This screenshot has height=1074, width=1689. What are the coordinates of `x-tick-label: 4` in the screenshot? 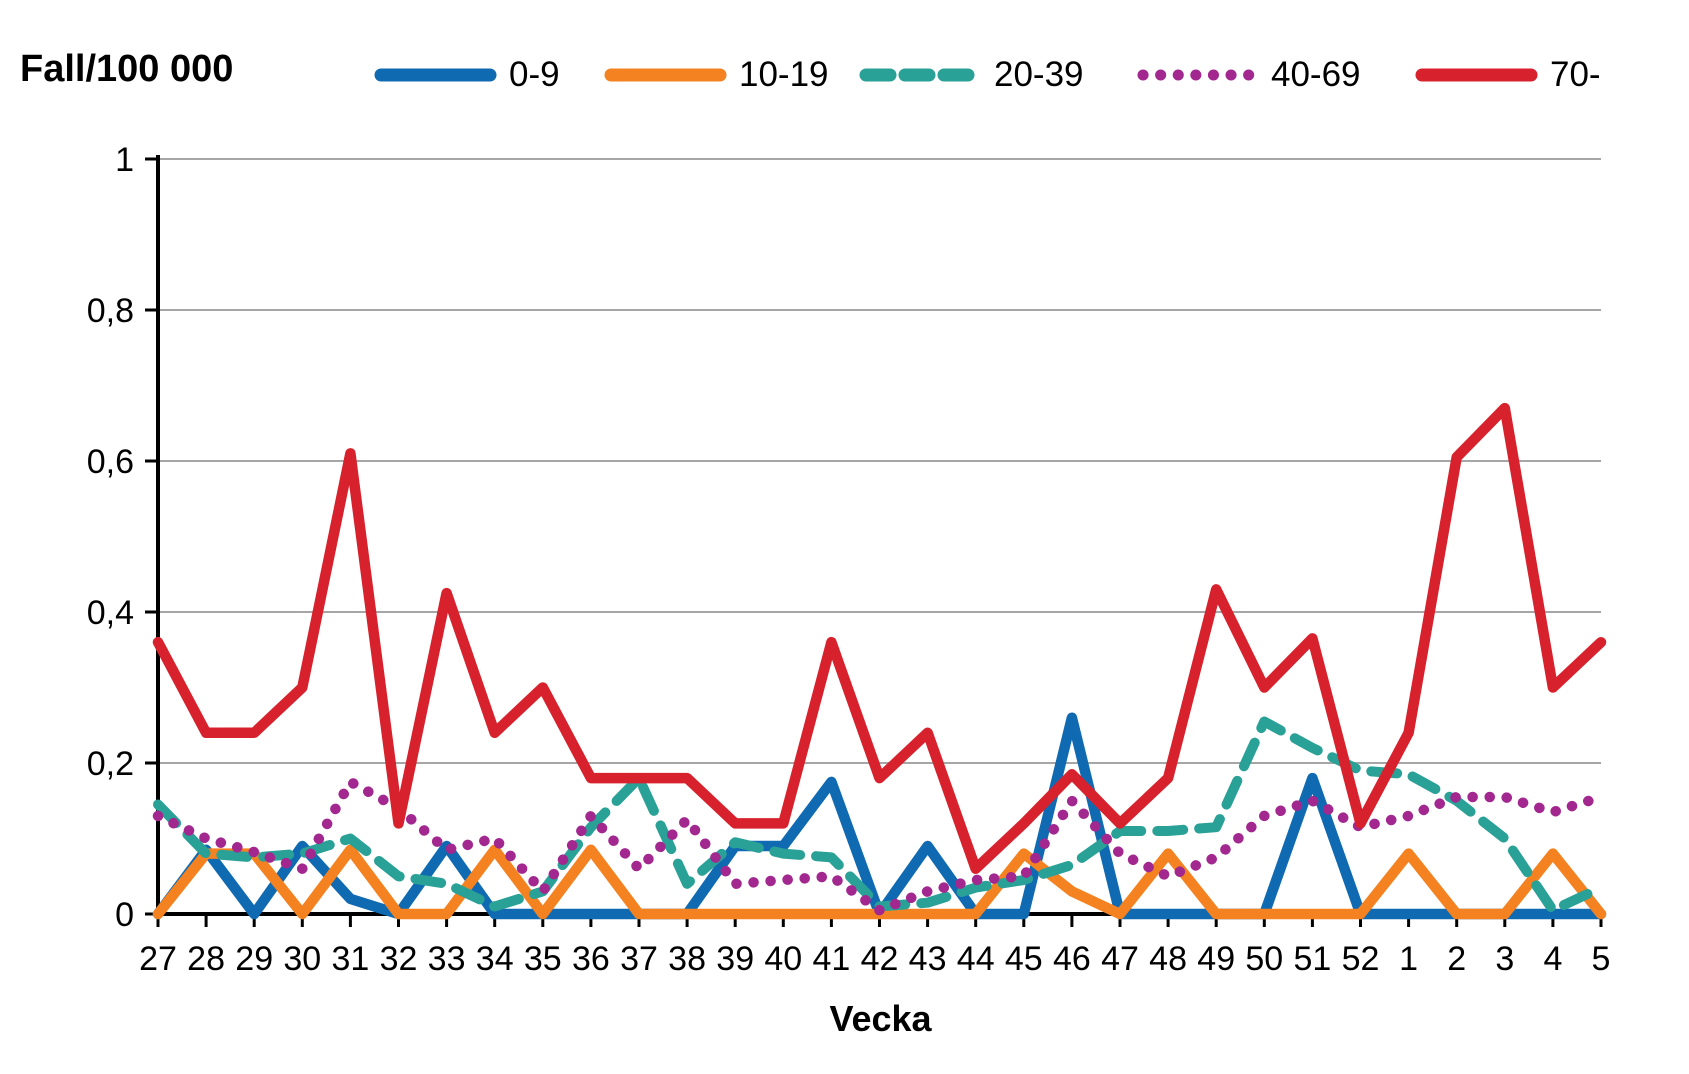 It's located at (1552, 959).